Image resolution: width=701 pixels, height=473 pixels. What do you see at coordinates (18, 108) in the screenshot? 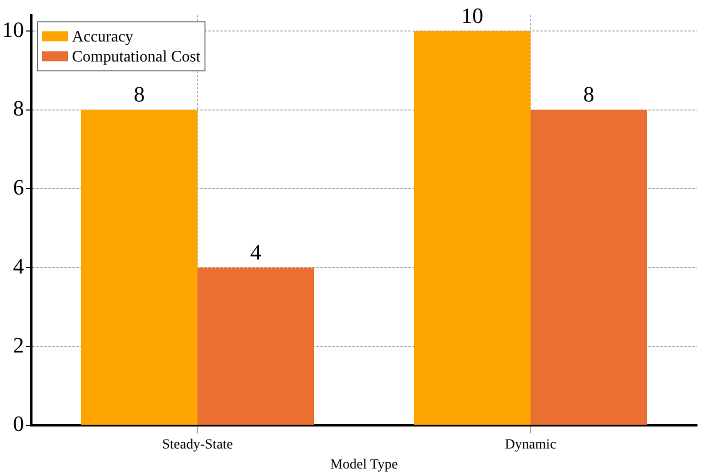
I see `y-tick-label: 8` at bounding box center [18, 108].